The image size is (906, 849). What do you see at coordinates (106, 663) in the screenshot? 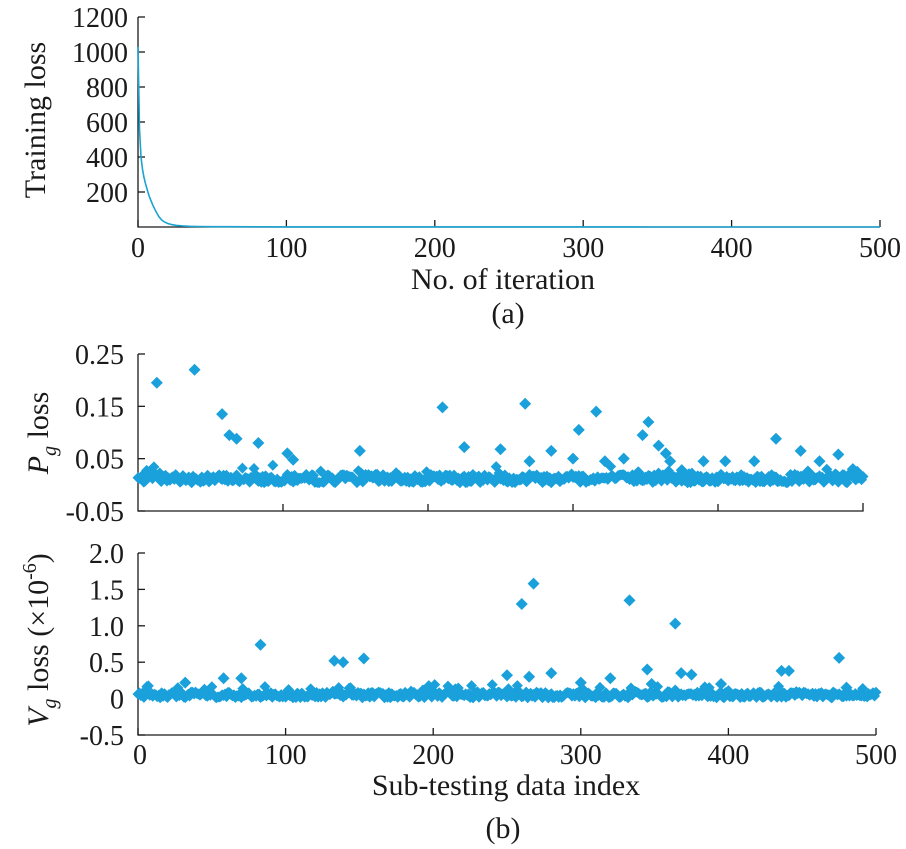
I see `y-tick-label: 0.5` at bounding box center [106, 663].